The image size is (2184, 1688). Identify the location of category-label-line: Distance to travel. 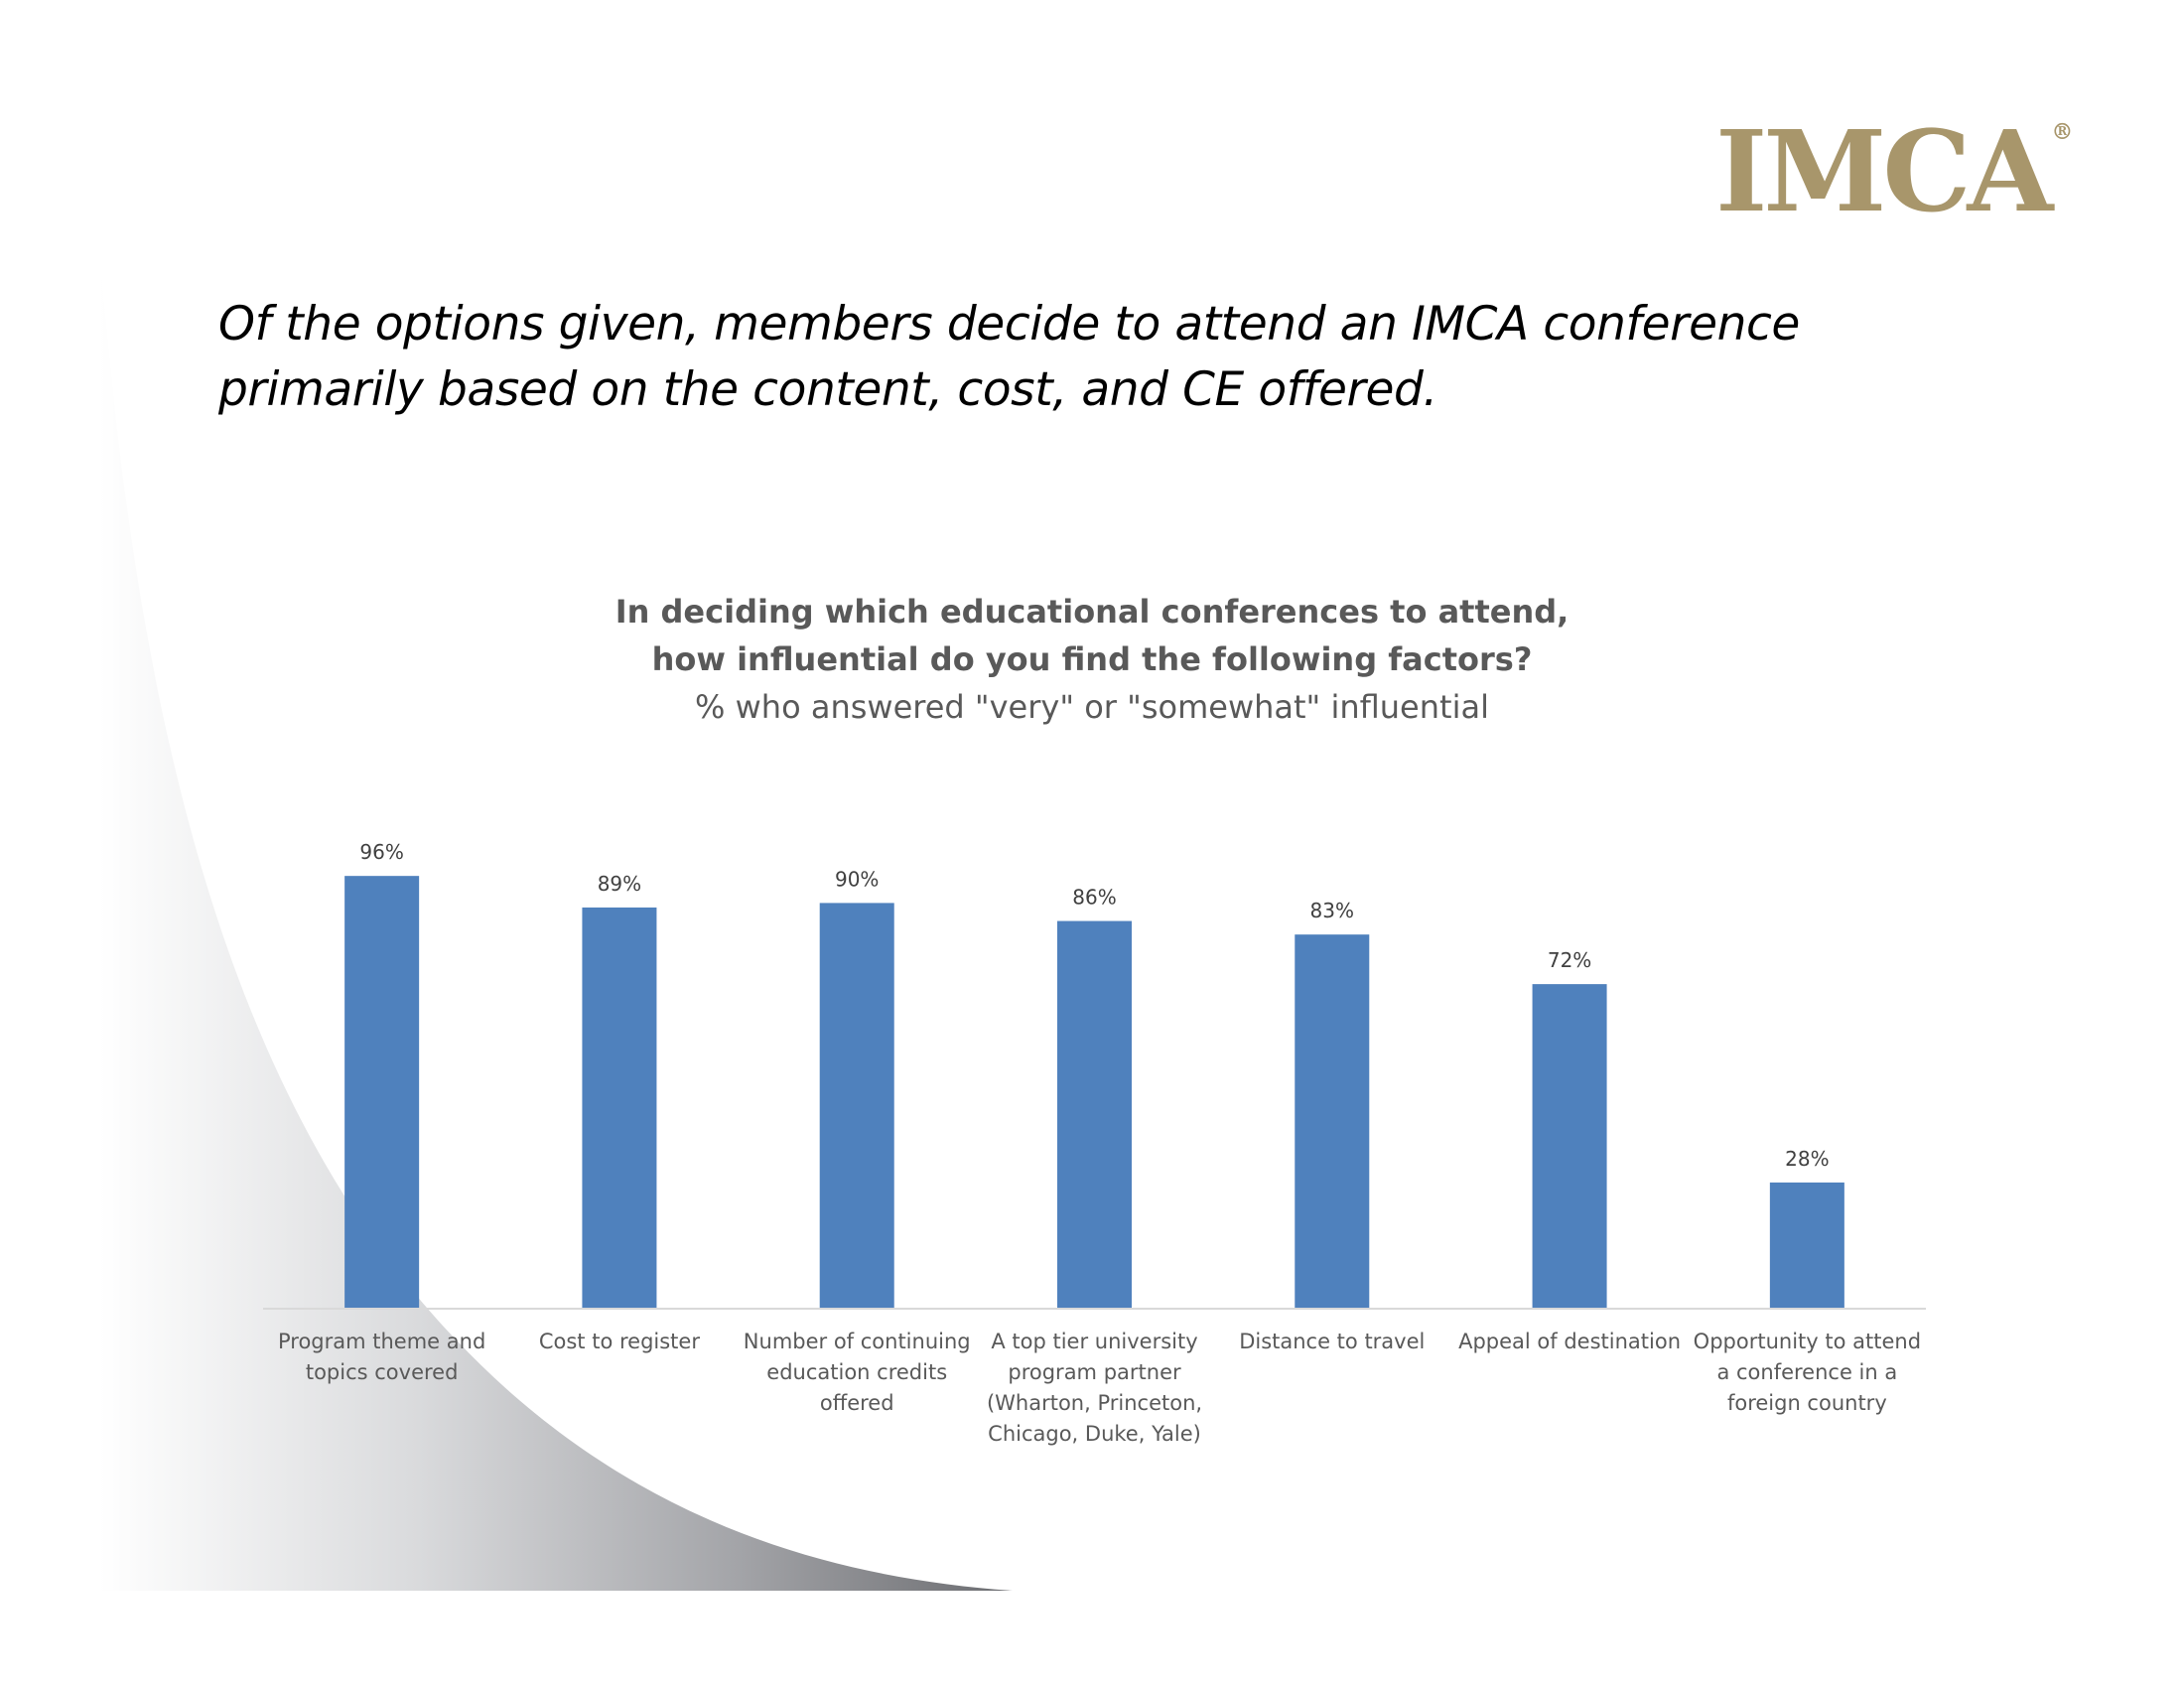
(1332, 1341).